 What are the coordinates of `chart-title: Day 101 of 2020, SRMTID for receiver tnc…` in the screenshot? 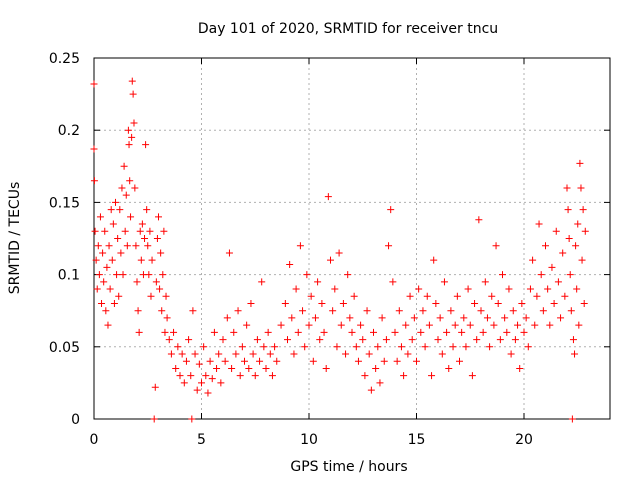 It's located at (348, 29).